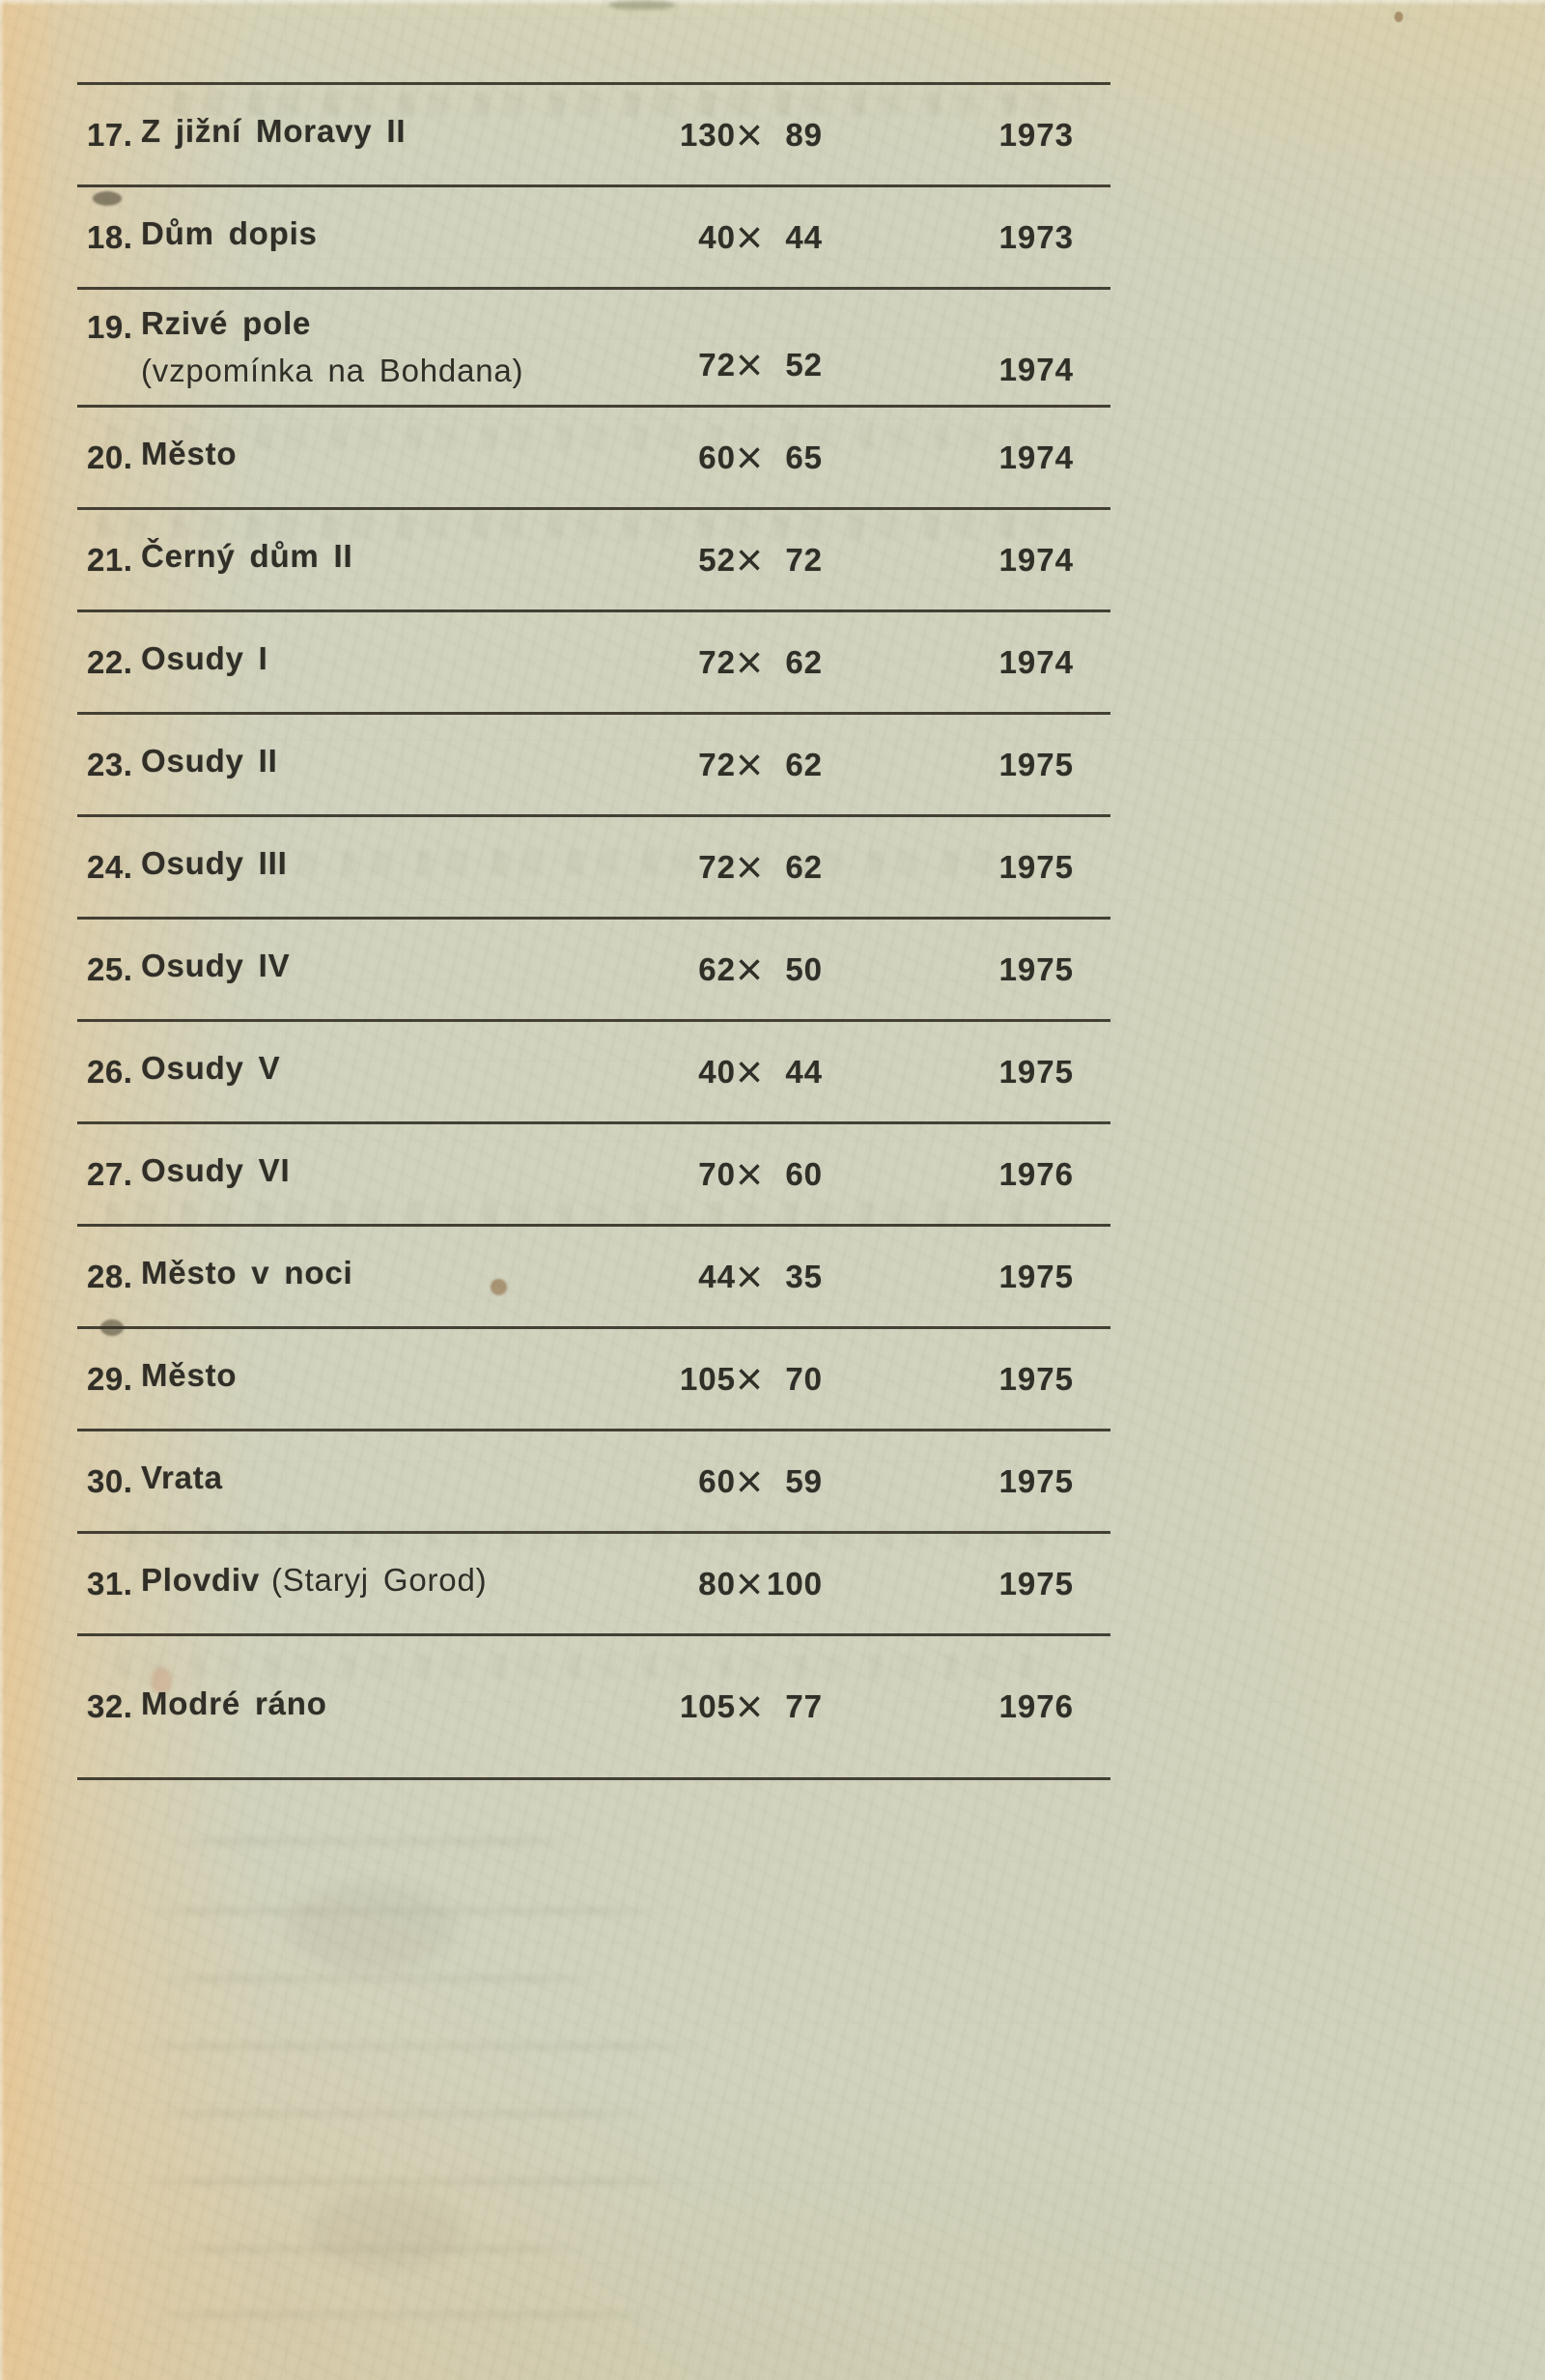  I want to click on item-width-value: 105, so click(707, 1379).